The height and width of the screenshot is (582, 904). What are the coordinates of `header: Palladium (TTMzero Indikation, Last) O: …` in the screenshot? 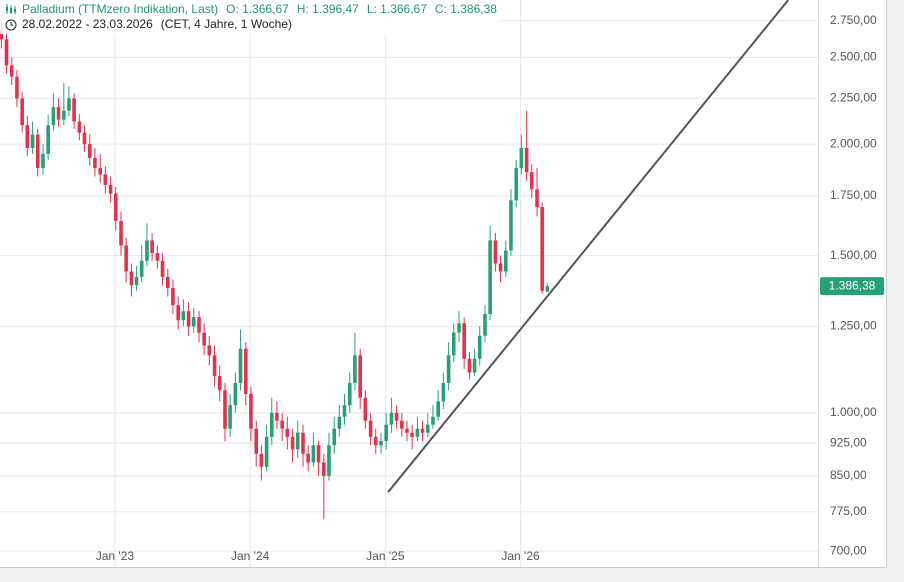 It's located at (250, 17).